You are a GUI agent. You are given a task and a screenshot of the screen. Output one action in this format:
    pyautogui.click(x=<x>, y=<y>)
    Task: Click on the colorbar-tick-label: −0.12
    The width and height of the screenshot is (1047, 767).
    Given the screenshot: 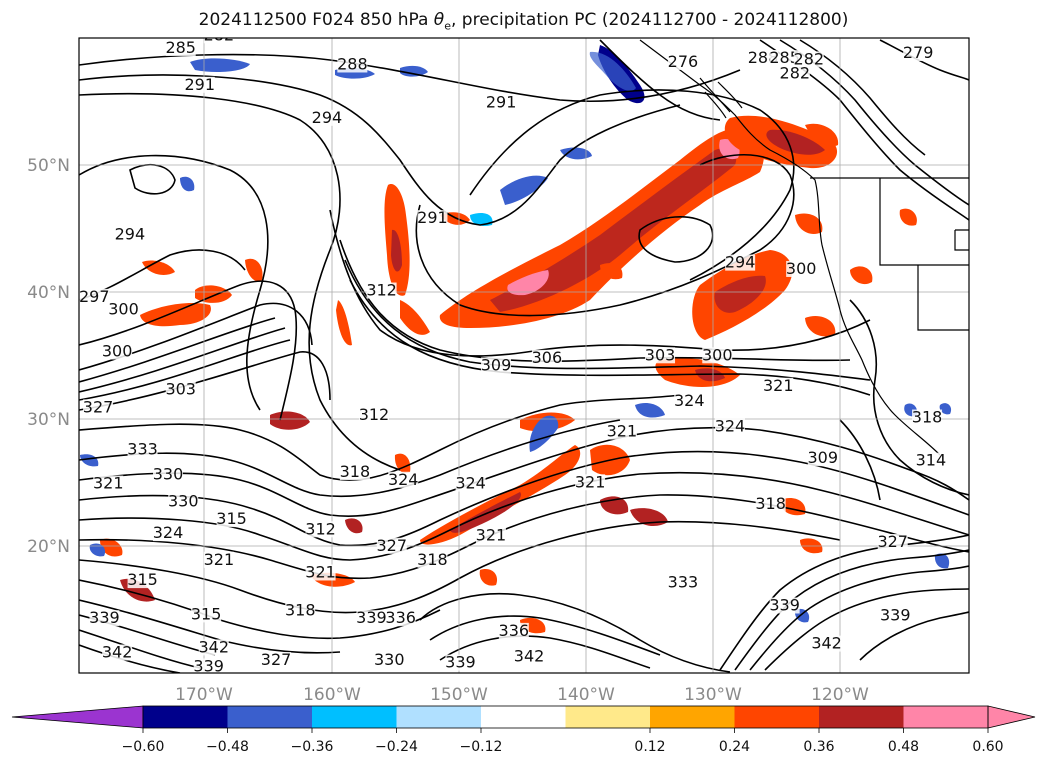 What is the action you would take?
    pyautogui.click(x=481, y=747)
    